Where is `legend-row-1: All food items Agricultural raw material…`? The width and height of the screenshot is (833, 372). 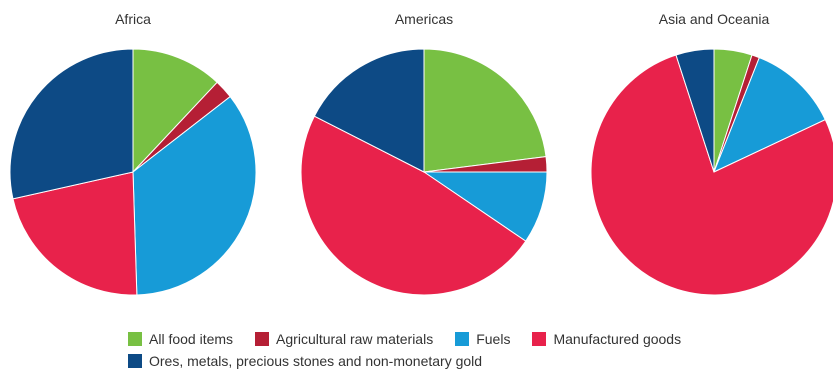
legend-row-1: All food items Agricultural raw material… is located at coordinates (473, 339).